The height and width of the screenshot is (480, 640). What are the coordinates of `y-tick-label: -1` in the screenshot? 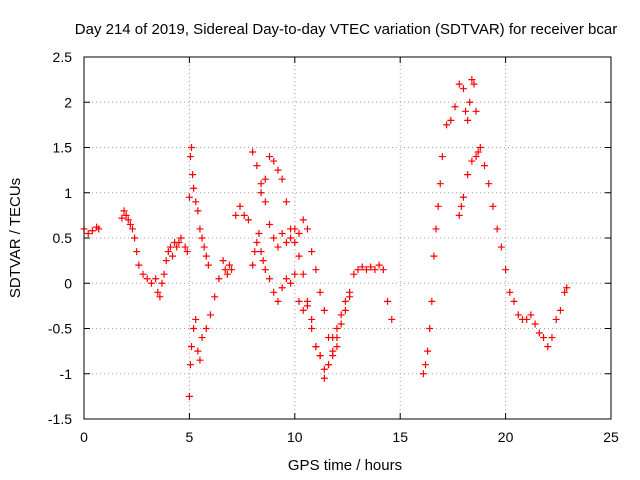 It's located at (66, 374).